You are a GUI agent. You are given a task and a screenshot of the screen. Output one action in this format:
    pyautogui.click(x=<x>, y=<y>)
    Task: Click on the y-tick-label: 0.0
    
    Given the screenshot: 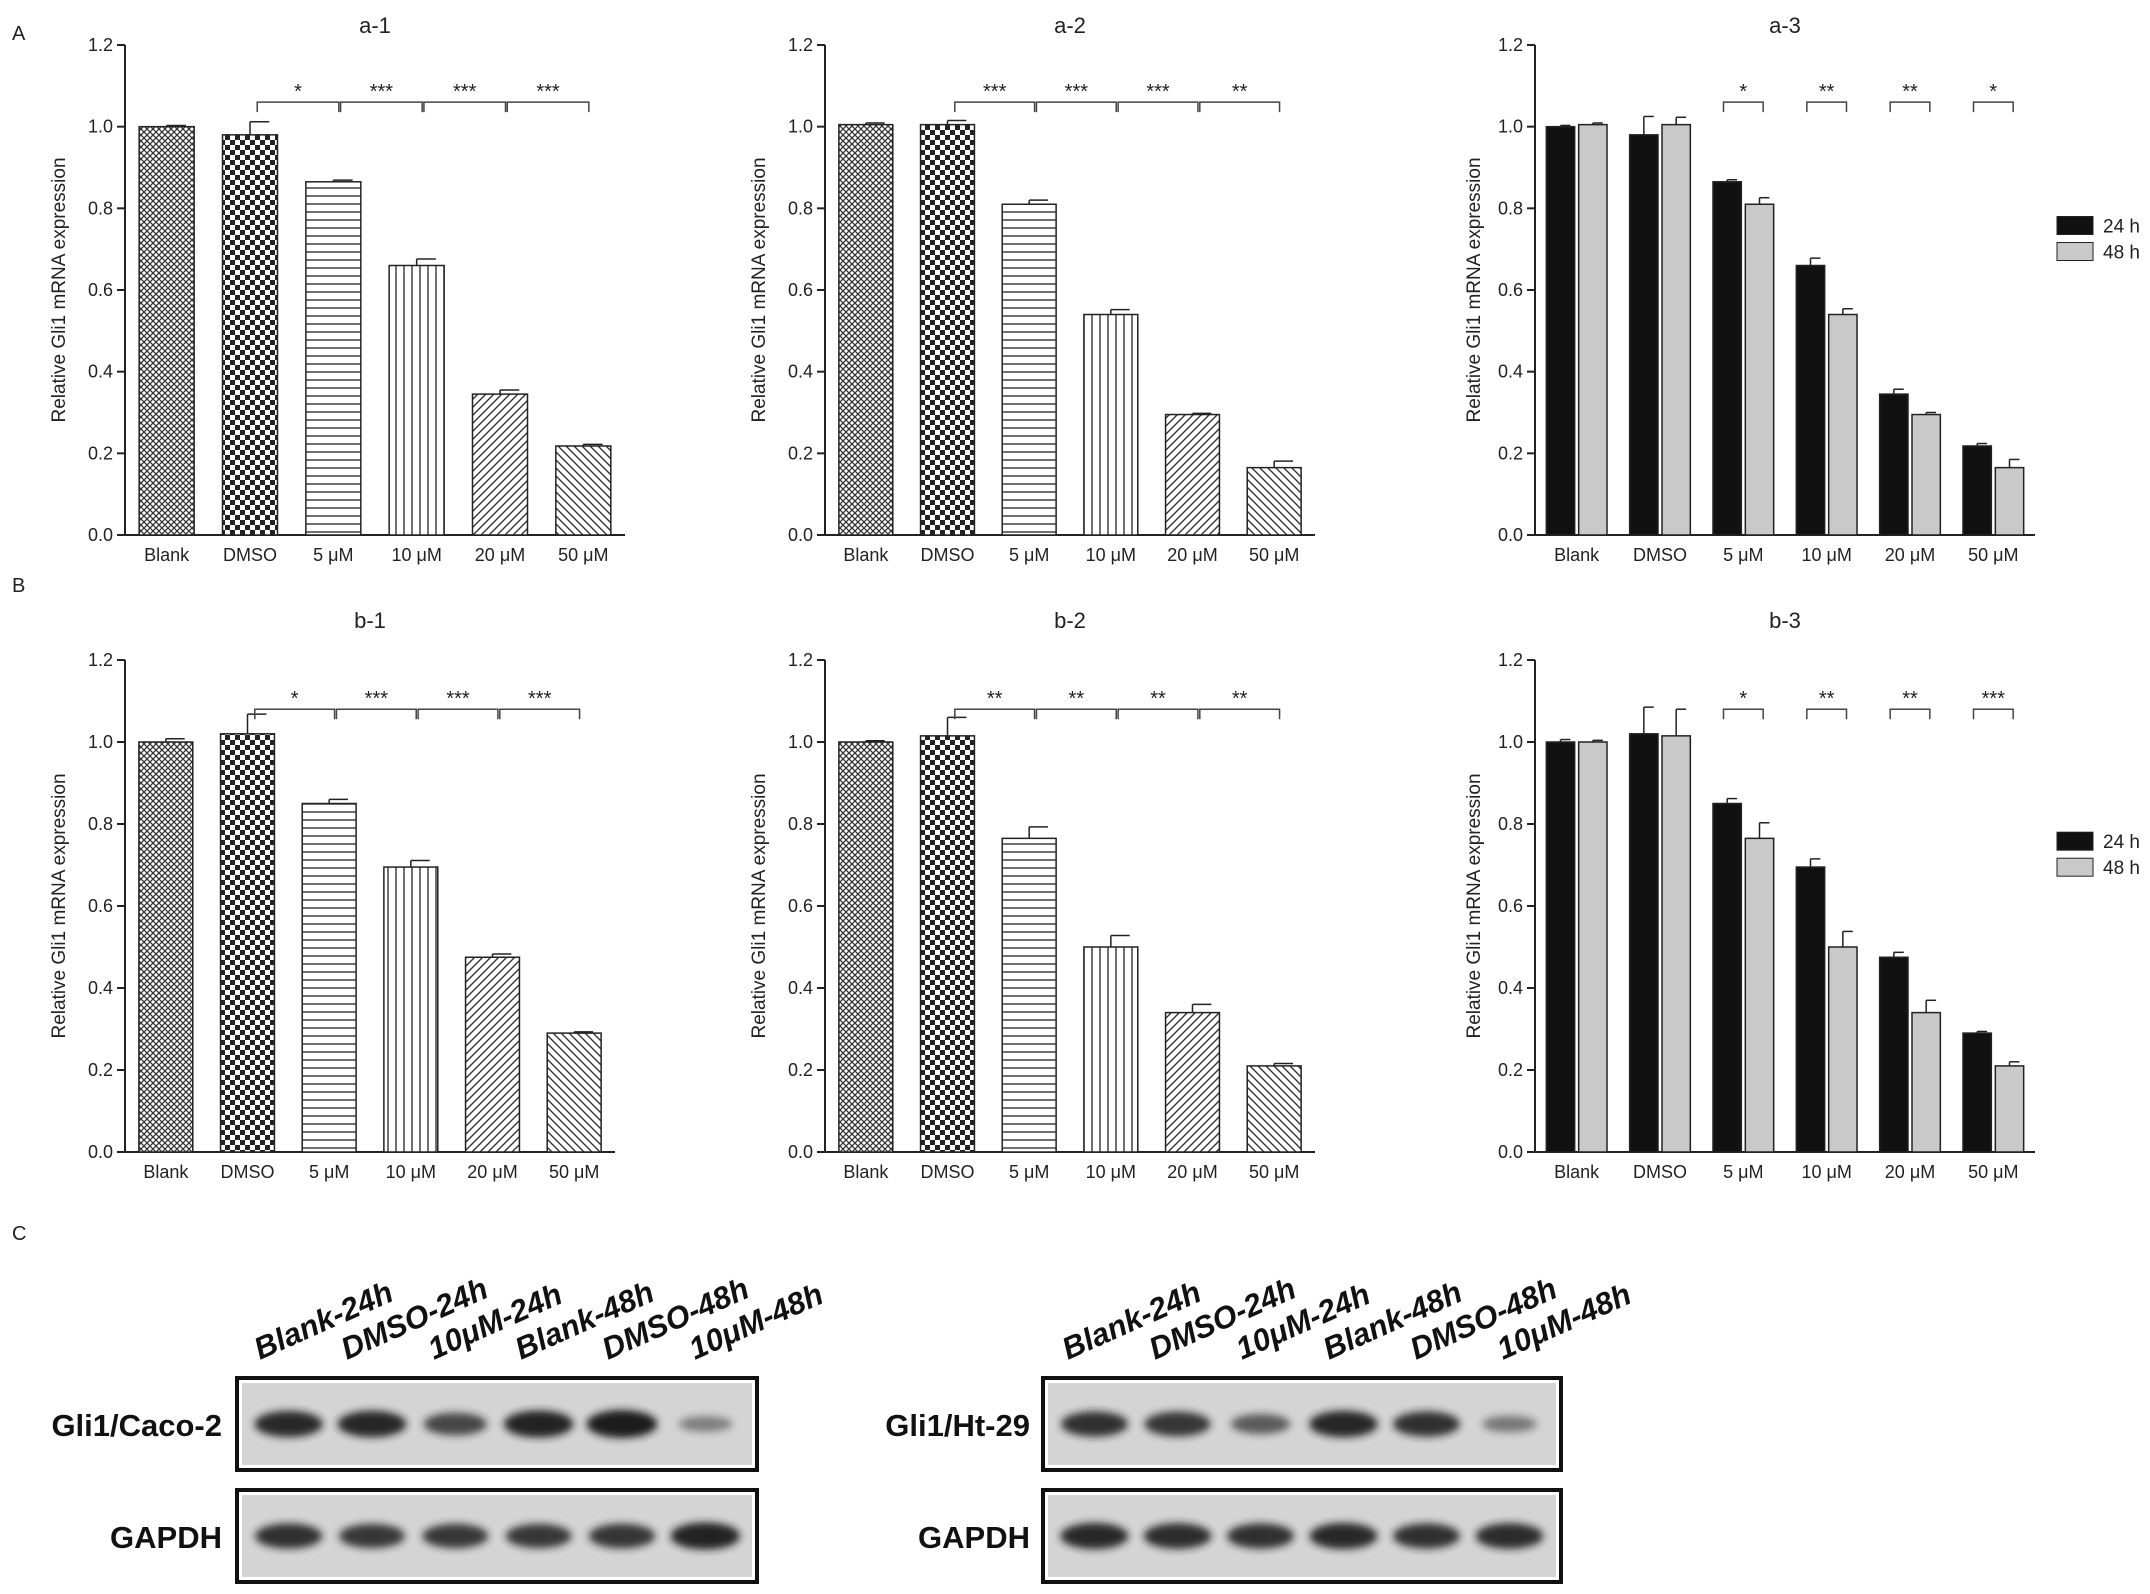 What is the action you would take?
    pyautogui.click(x=800, y=535)
    